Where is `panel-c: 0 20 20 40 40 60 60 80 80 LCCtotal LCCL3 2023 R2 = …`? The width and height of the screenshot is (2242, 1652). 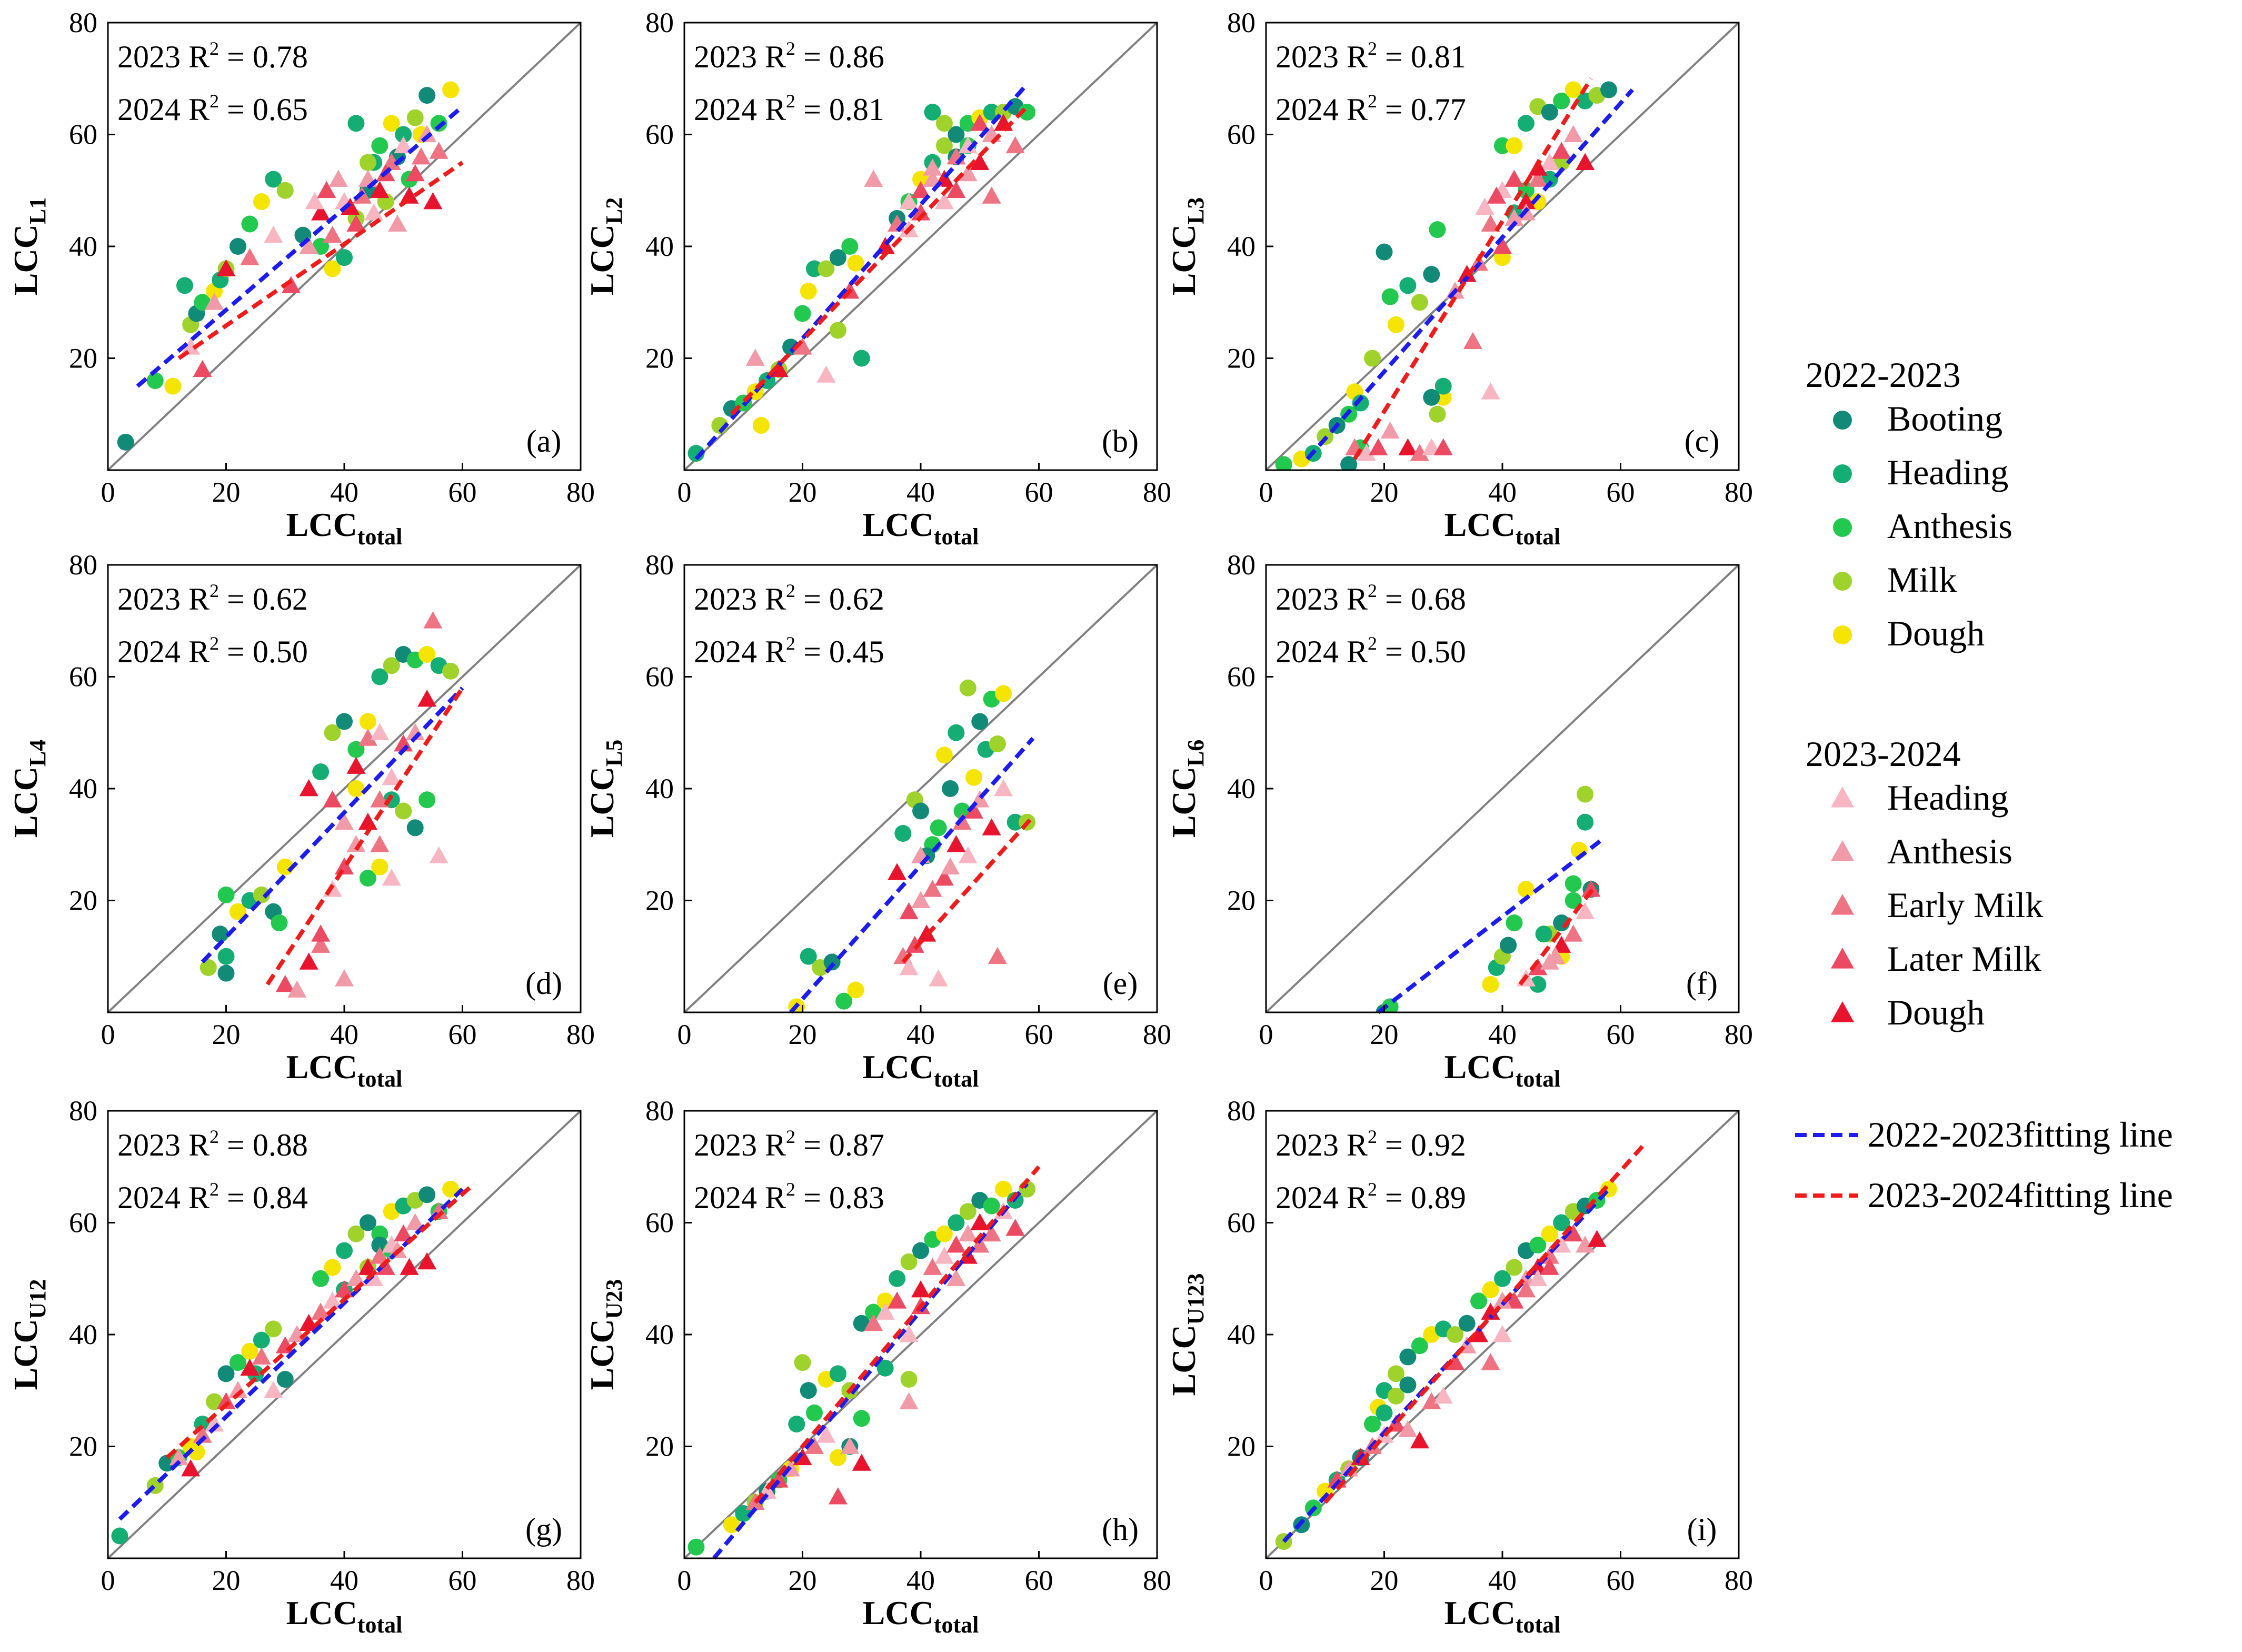 panel-c: 0 20 20 40 40 60 60 80 80 LCCtotal LCCL3 2023 R2 = … is located at coordinates (1459, 278).